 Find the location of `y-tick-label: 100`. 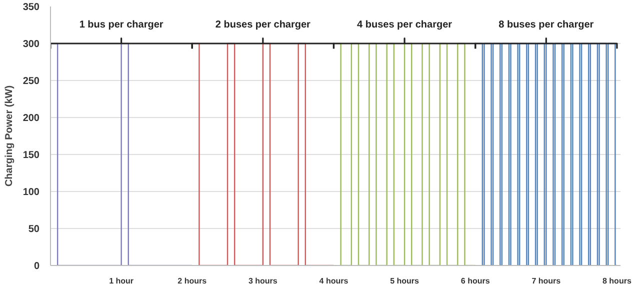

y-tick-label: 100 is located at coordinates (31, 192).